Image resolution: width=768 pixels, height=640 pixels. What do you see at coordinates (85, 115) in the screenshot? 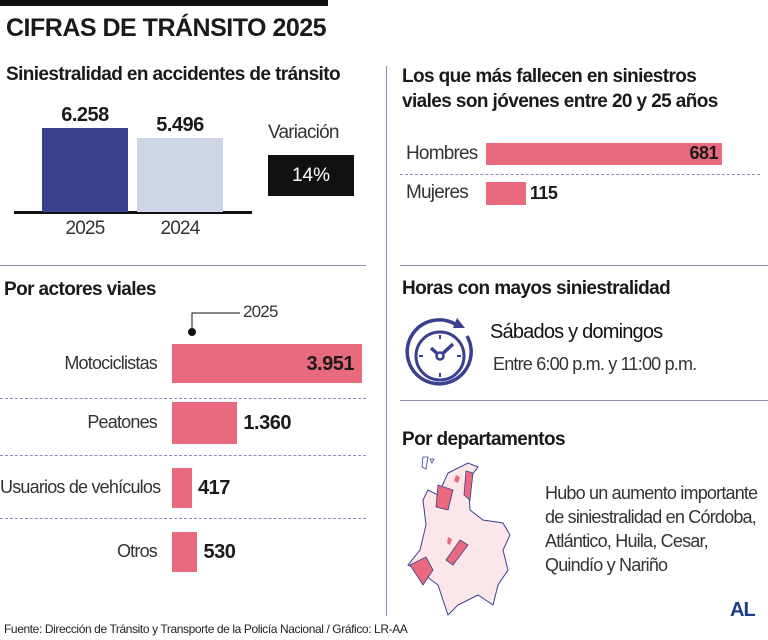
I see `data-label: 6.258` at bounding box center [85, 115].